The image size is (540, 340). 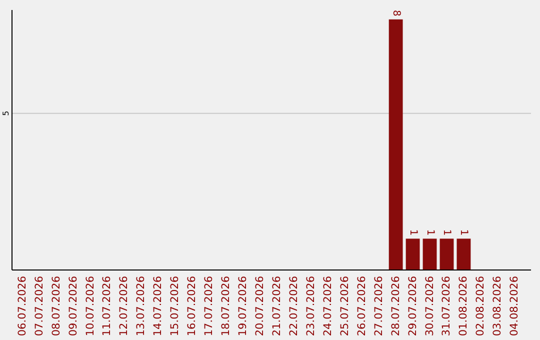 I want to click on x-tick-label: 21.07.2026, so click(x=276, y=306).